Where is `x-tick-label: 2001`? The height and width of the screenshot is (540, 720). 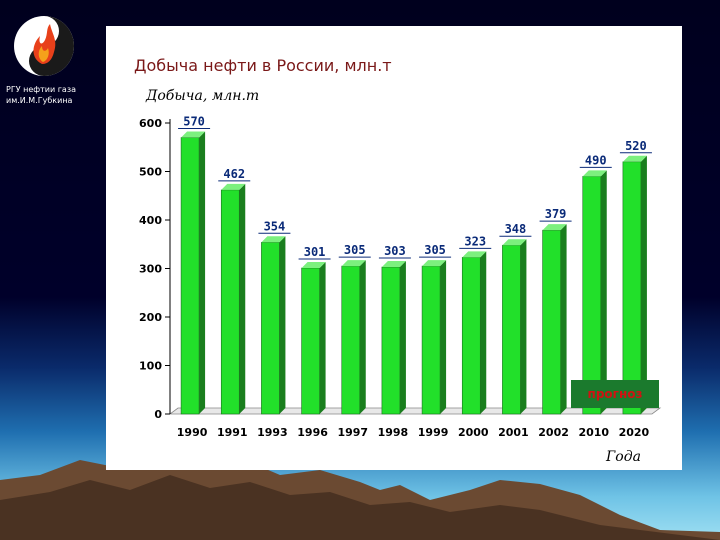
x-tick-label: 2001 is located at coordinates (513, 432).